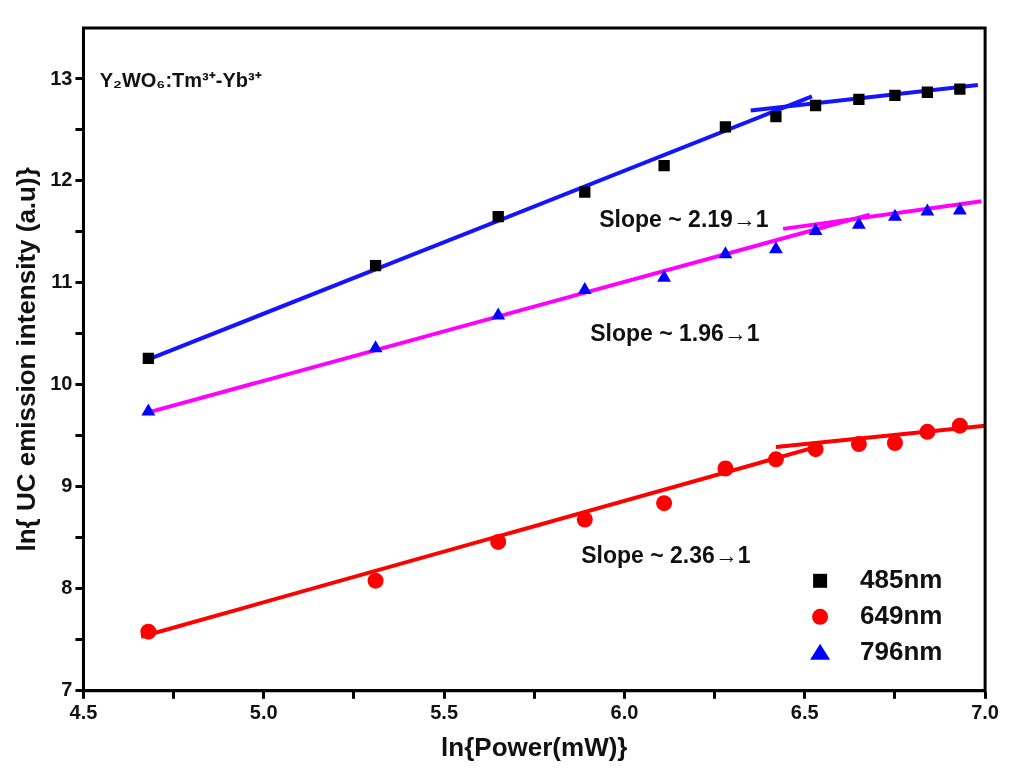 This screenshot has height=776, width=1010. I want to click on x-tick-label: 6.5, so click(804, 712).